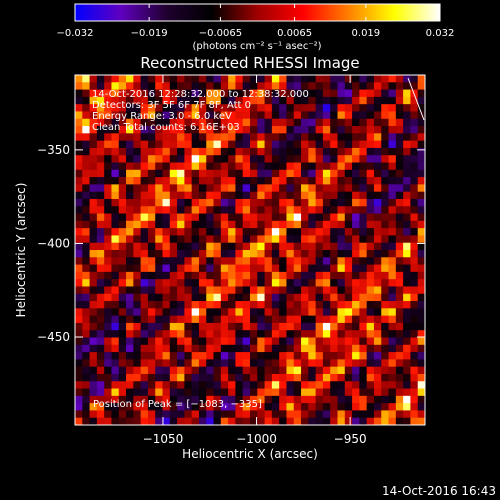 Image resolution: width=500 pixels, height=500 pixels. I want to click on x-tick-label: −950, so click(350, 439).